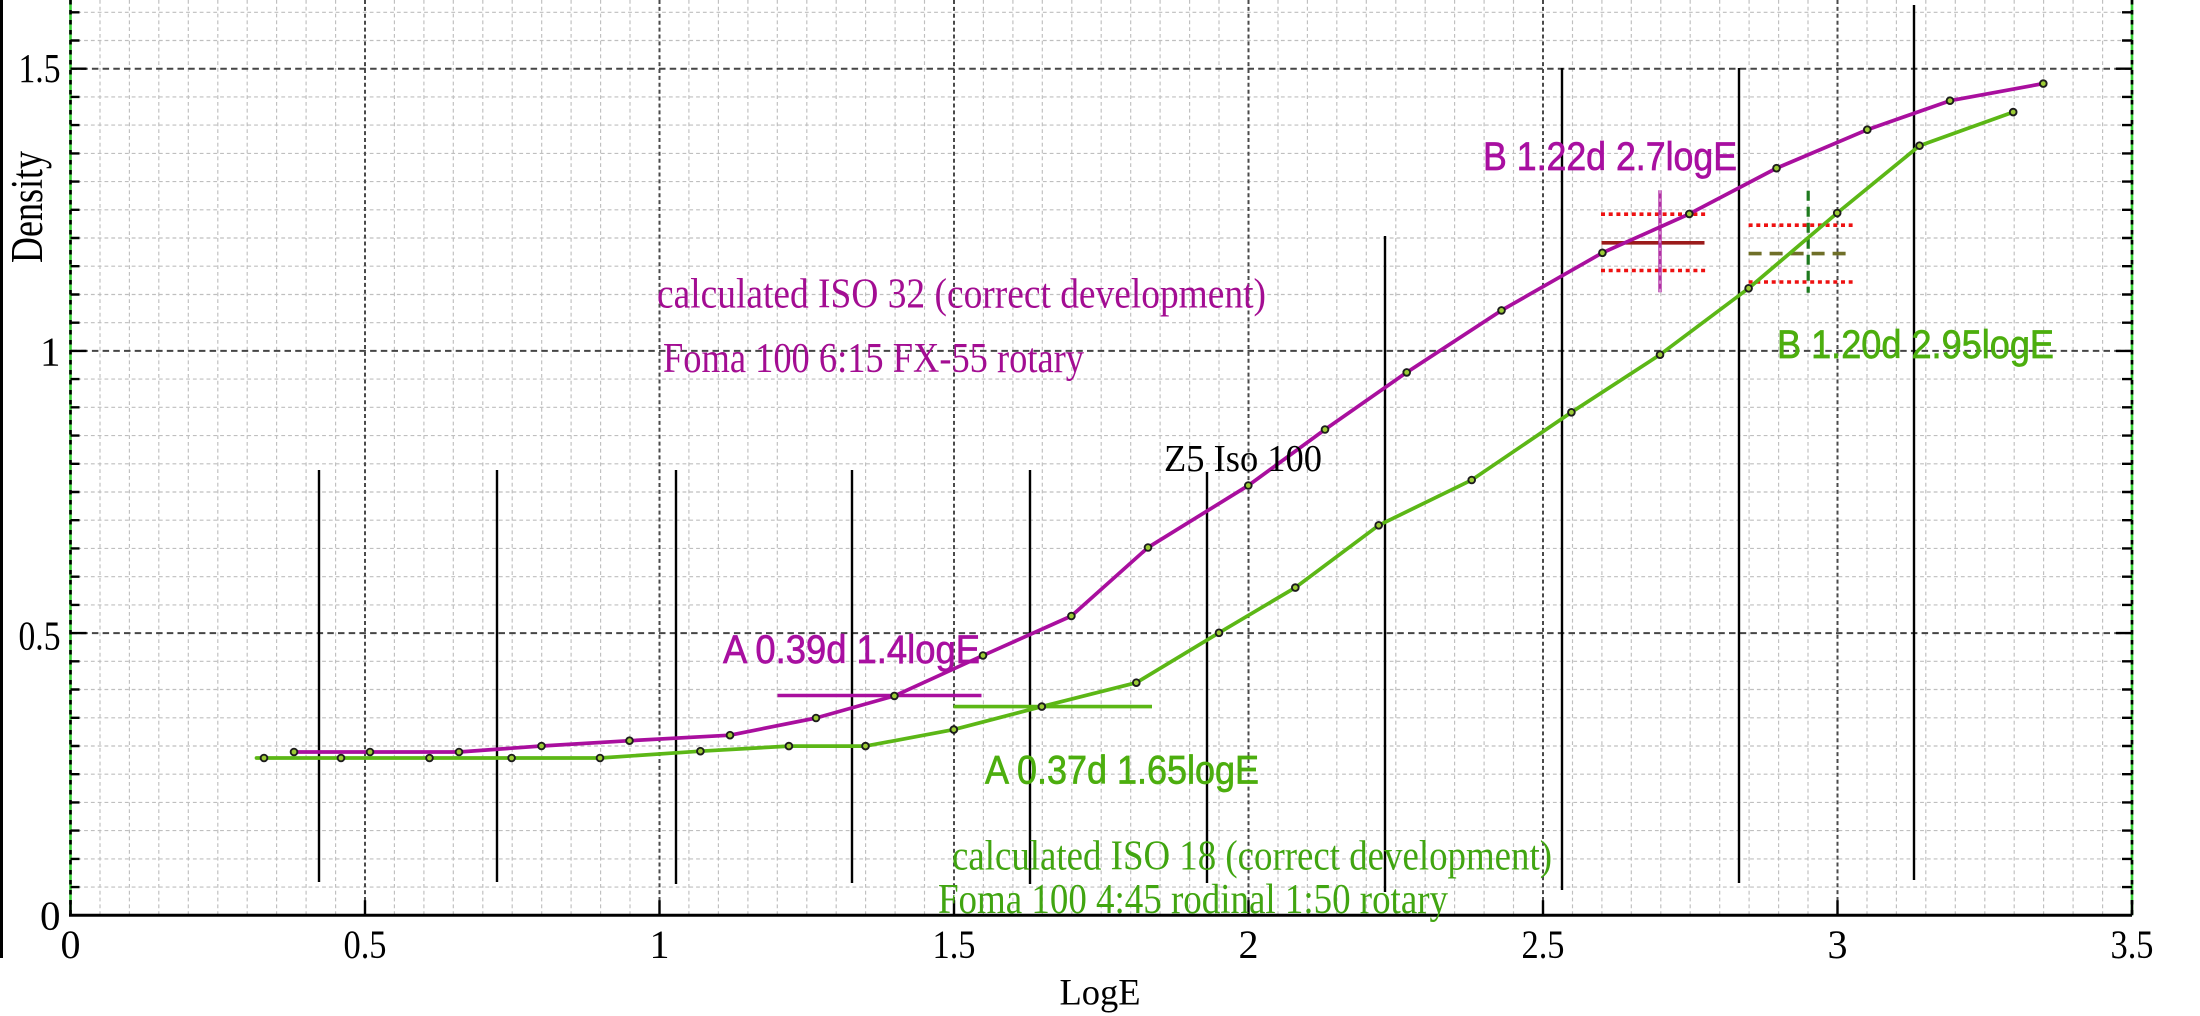  Describe the element at coordinates (1252, 856) in the screenshot. I see `svg-text:calculated ISO 18 (correct dev: calculated ISO 18 (correct development)` at that location.